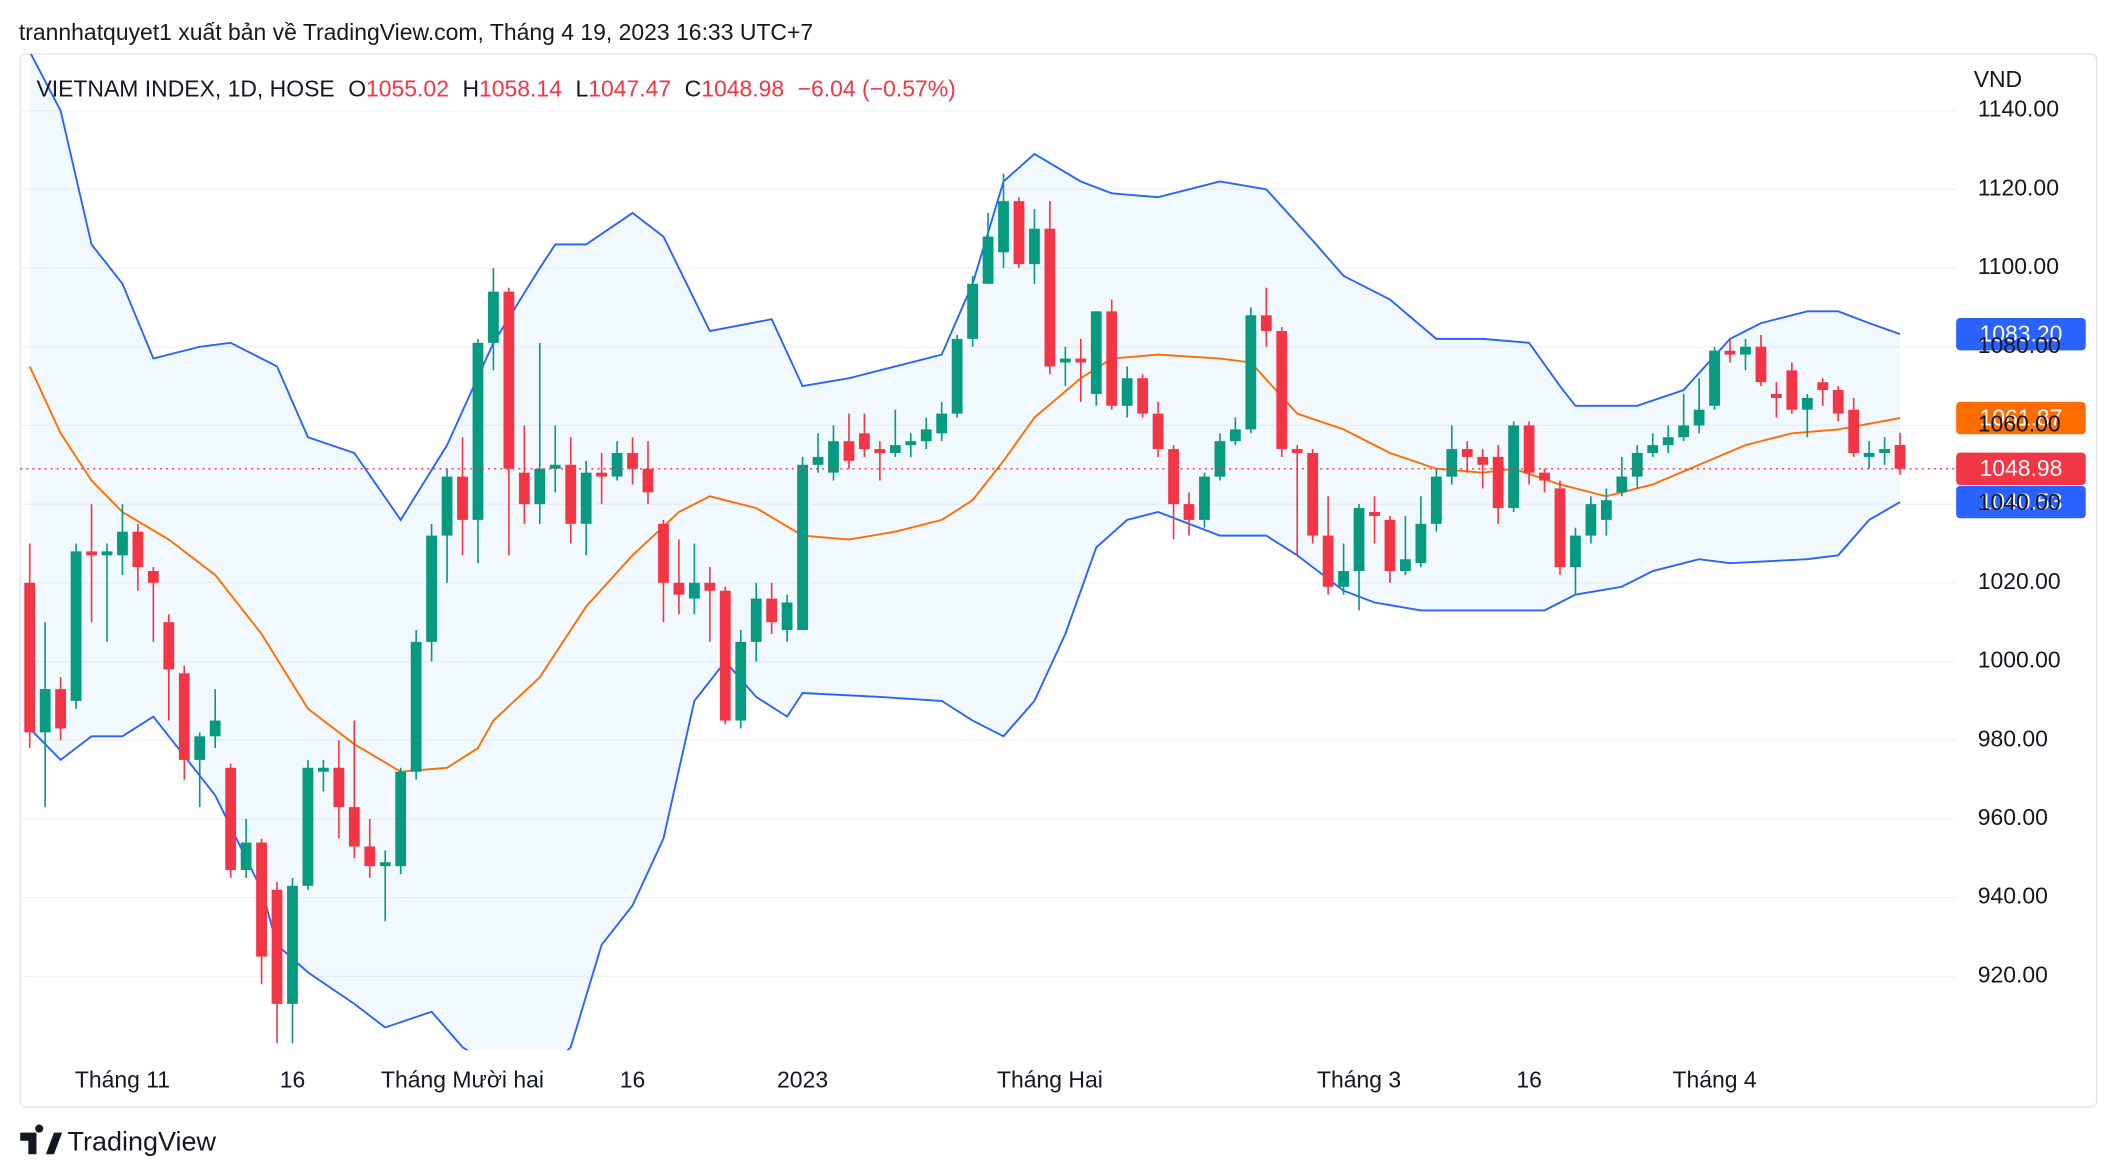 The height and width of the screenshot is (1172, 2106). I want to click on y-tick-label: 980.00, so click(2013, 738).